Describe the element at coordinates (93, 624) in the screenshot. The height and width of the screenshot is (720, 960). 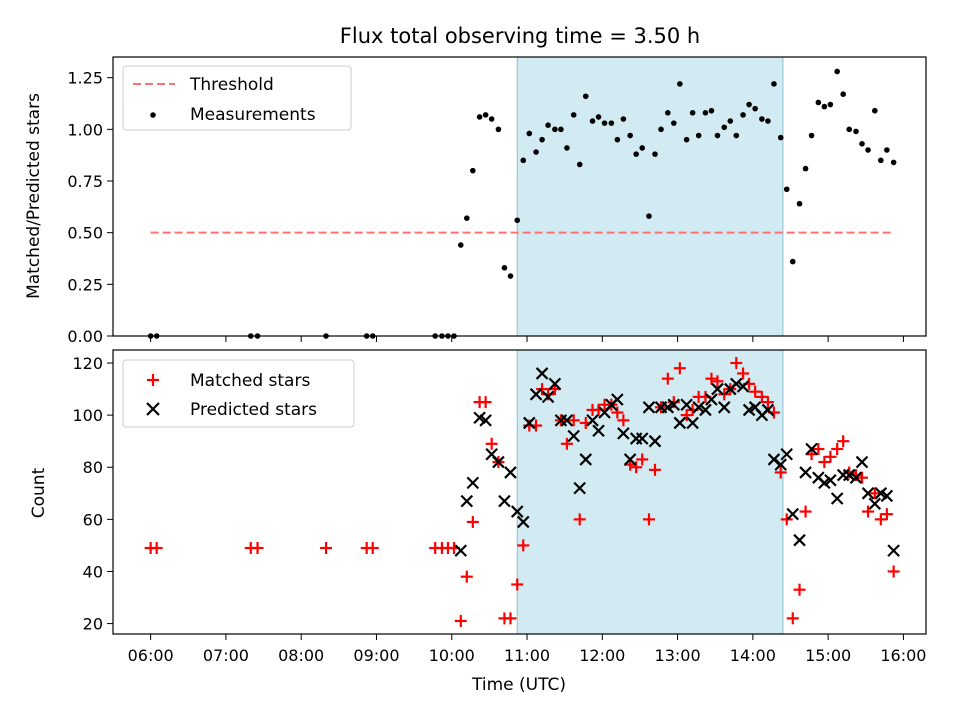
I see `y-tick-label: 20` at that location.